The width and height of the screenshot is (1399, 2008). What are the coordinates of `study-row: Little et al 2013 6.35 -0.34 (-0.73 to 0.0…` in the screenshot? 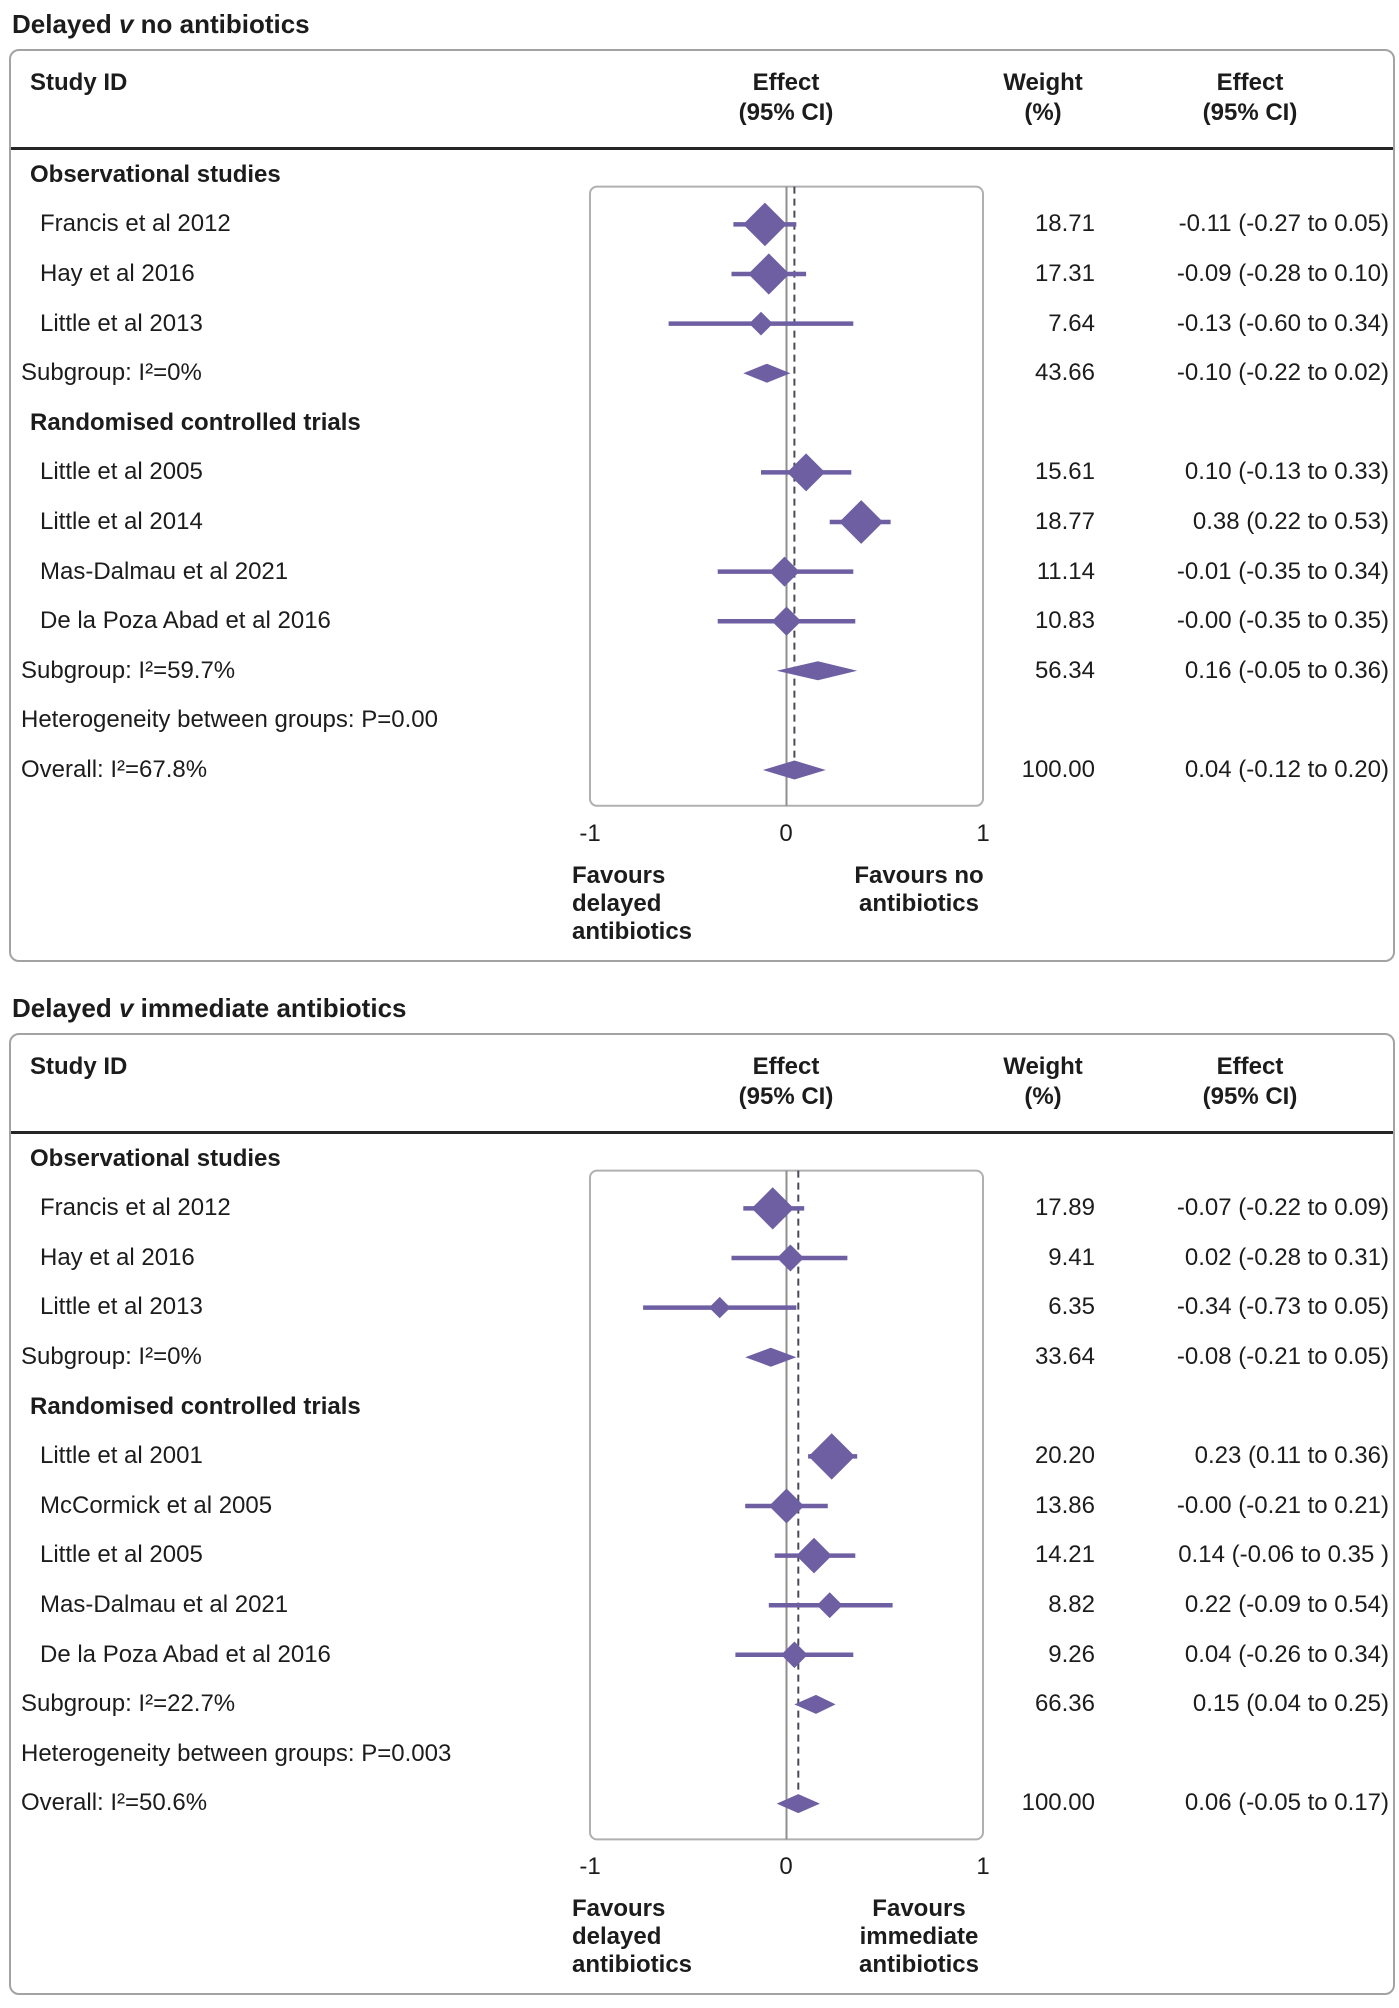 It's located at (702, 1308).